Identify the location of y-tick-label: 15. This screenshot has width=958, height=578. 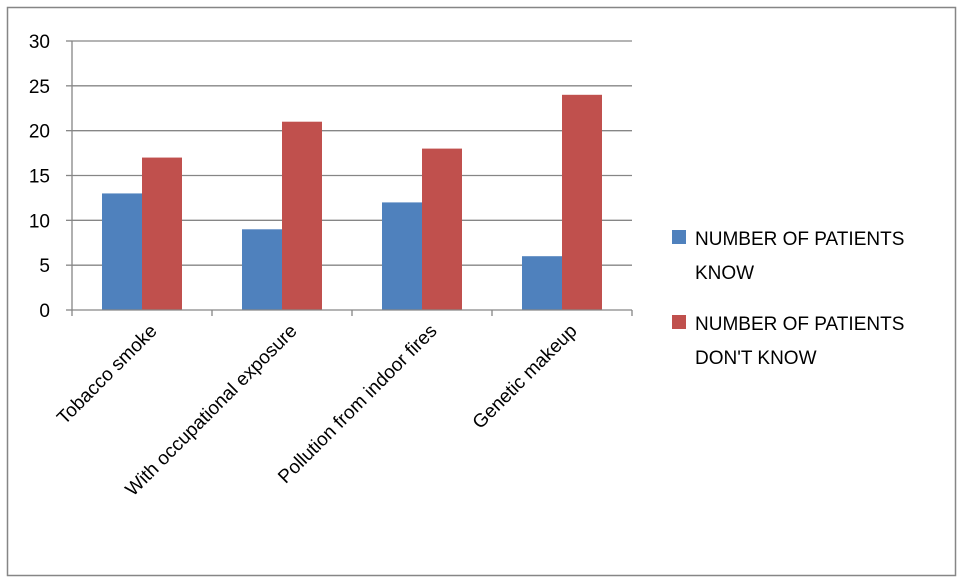
(39, 177).